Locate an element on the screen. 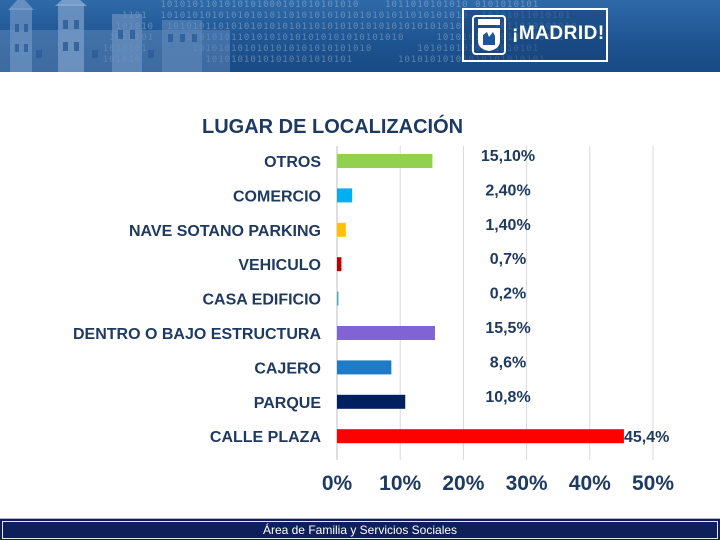 The height and width of the screenshot is (540, 720). madrid-logo-text: ¡MADRID! is located at coordinates (558, 33).